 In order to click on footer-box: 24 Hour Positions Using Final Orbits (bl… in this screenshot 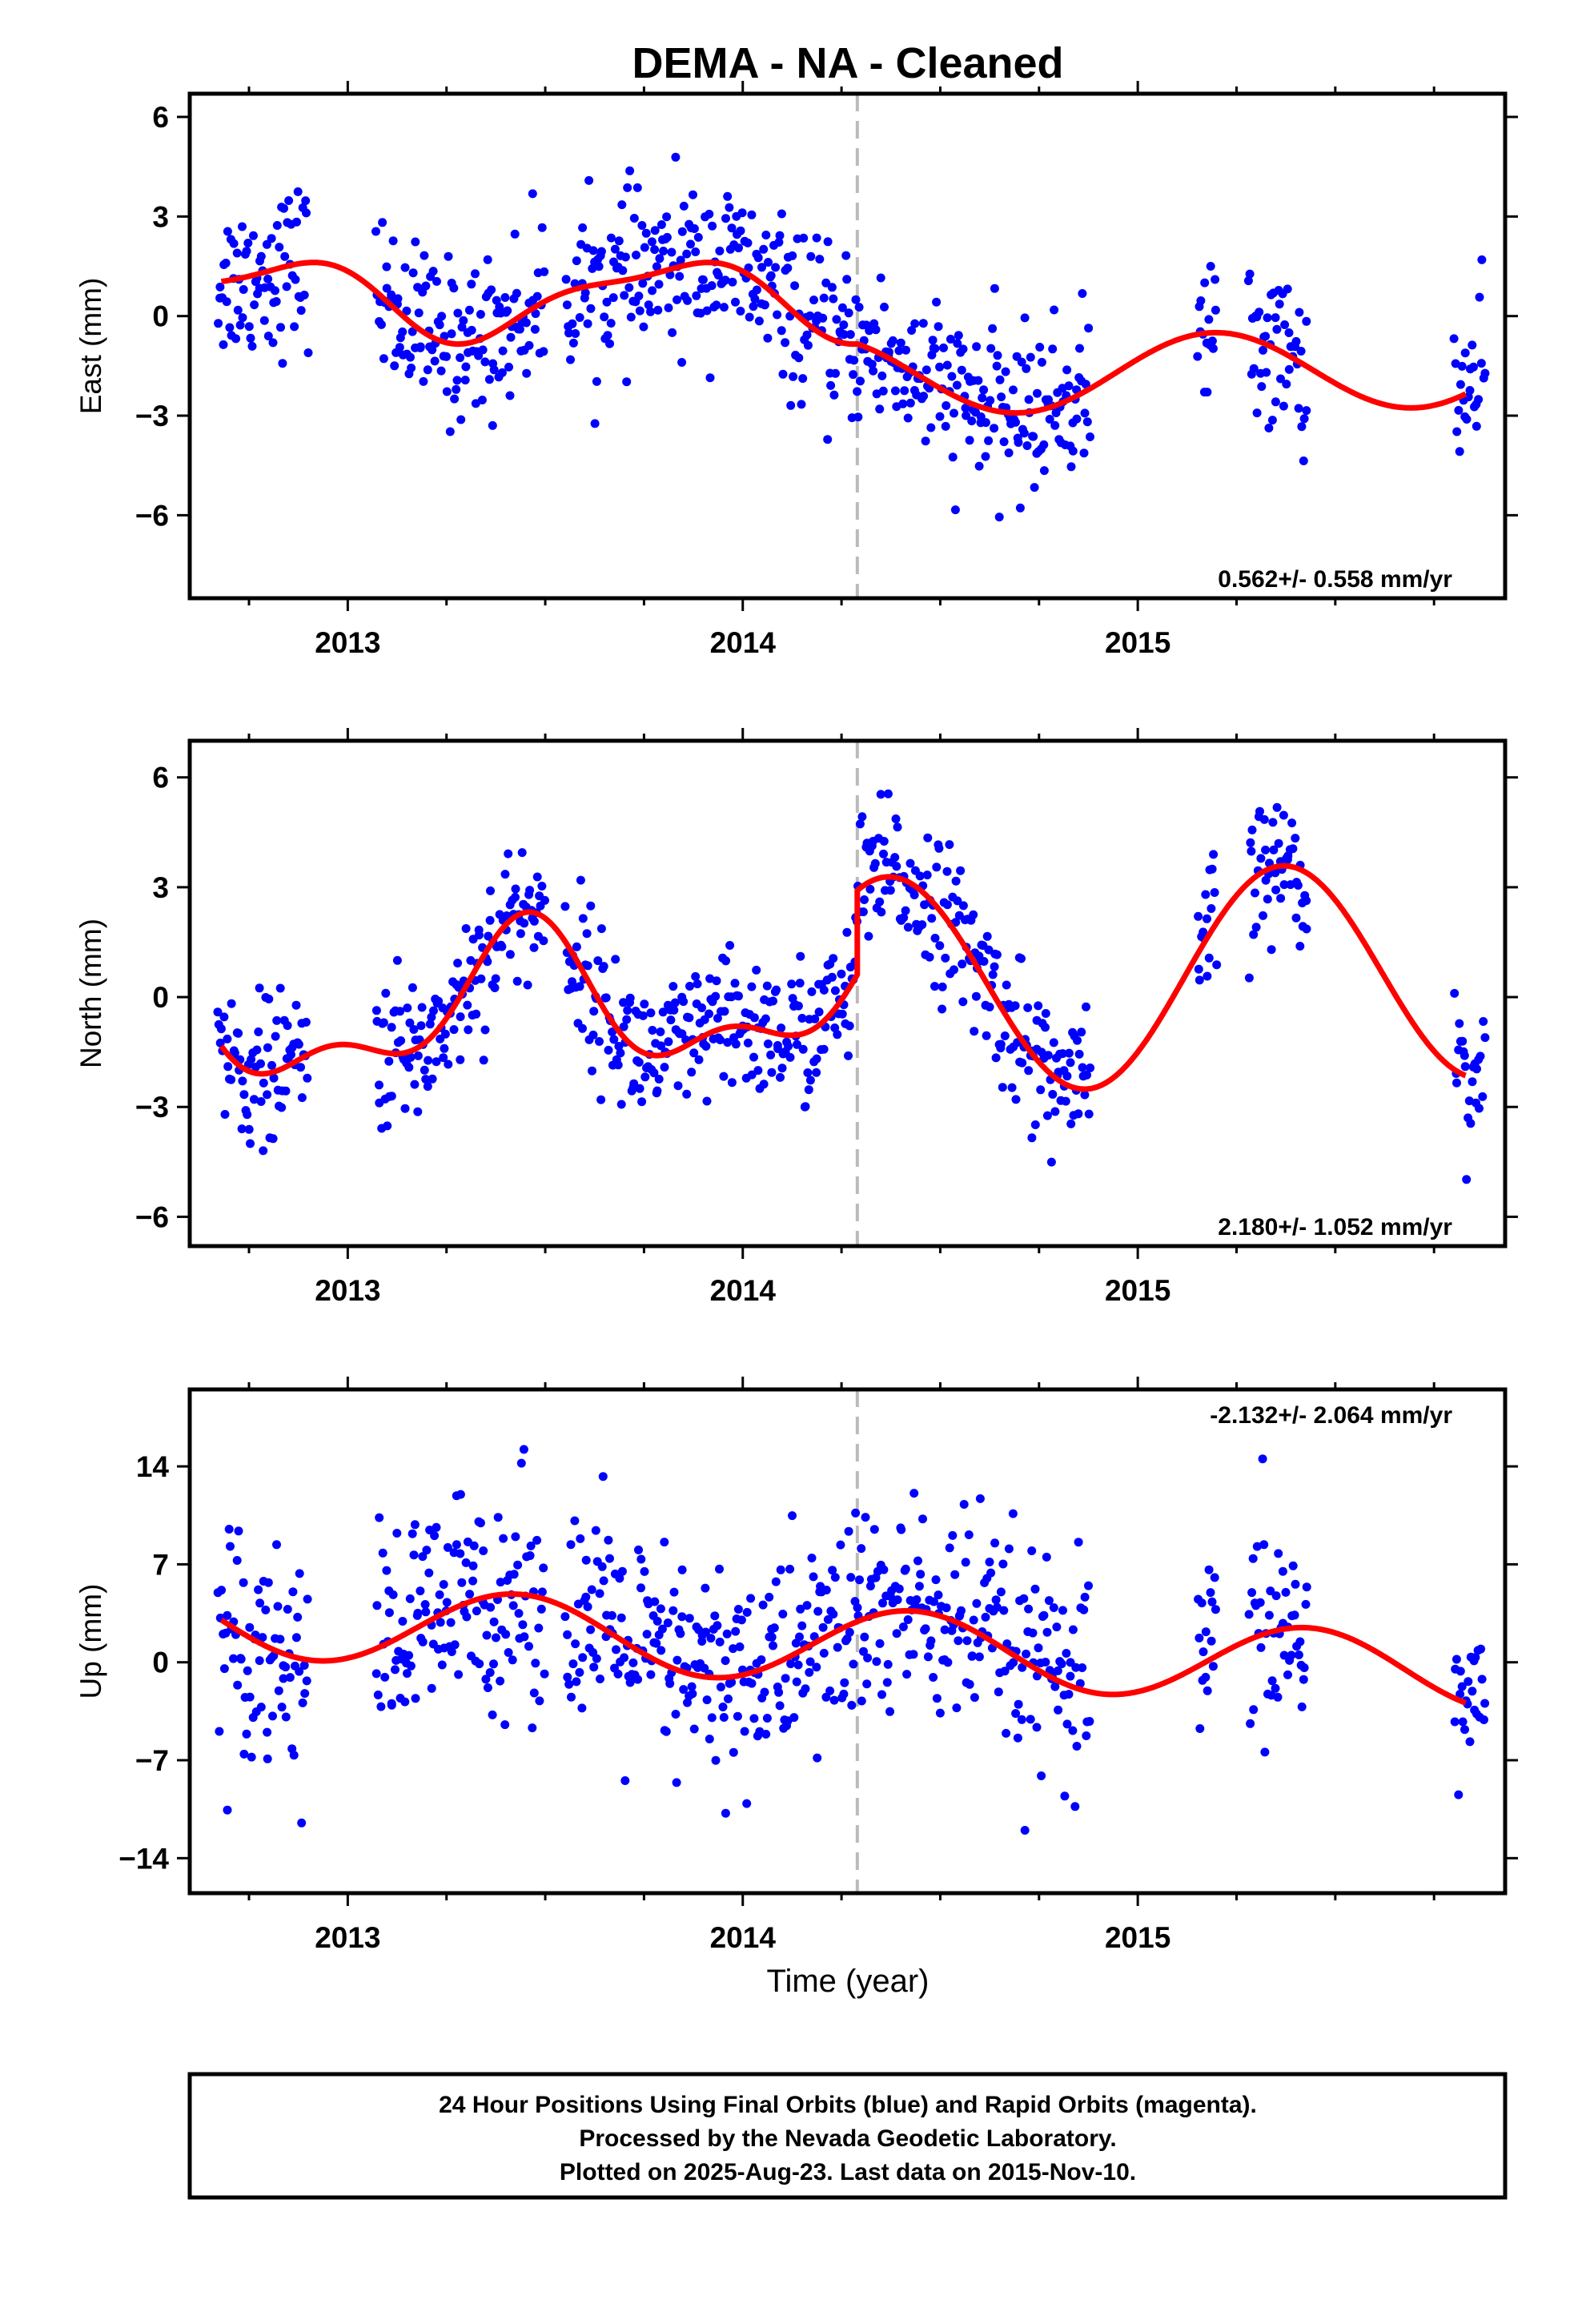, I will do `click(847, 2136)`.